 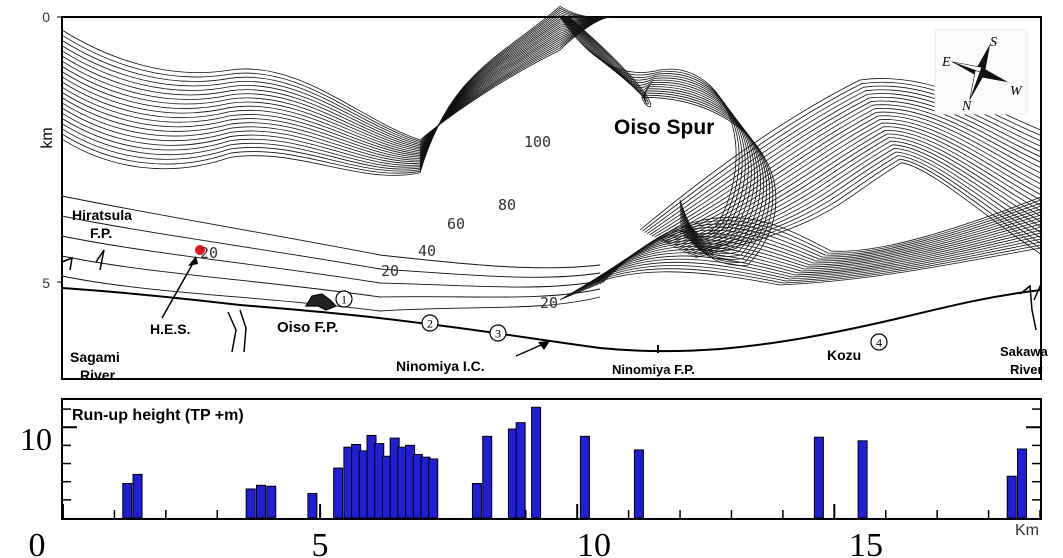 What do you see at coordinates (36, 439) in the screenshot?
I see `y-tick-label-10: 10` at bounding box center [36, 439].